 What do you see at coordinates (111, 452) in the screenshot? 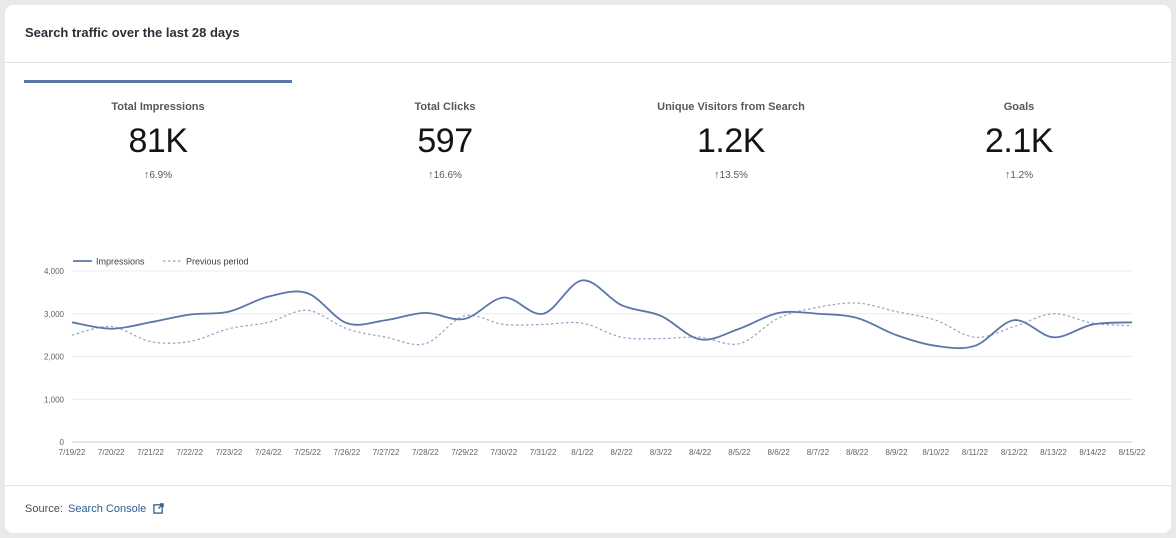
I see `x-tick-label: 7/20/22` at bounding box center [111, 452].